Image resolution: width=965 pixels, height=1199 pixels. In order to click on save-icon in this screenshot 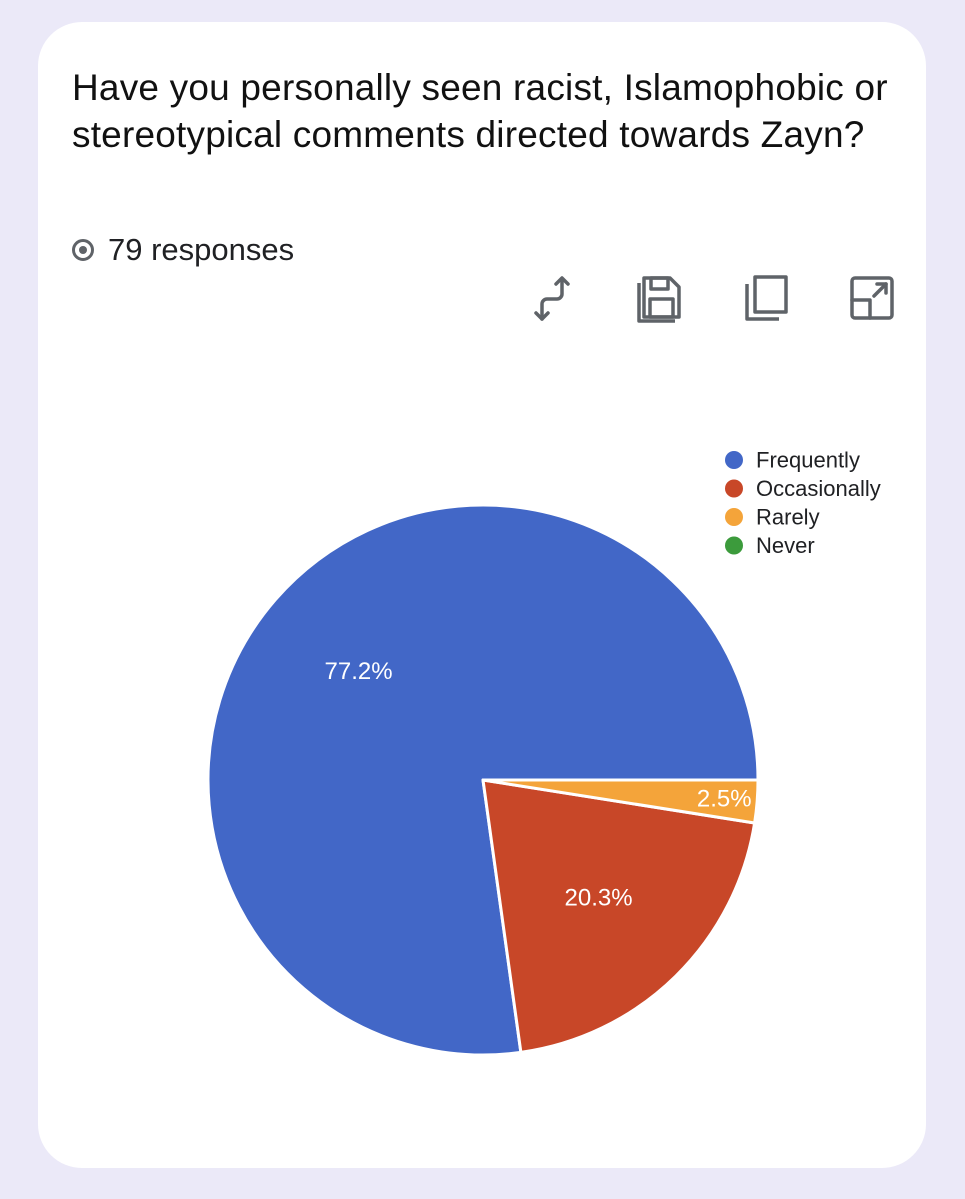, I will do `click(659, 299)`.